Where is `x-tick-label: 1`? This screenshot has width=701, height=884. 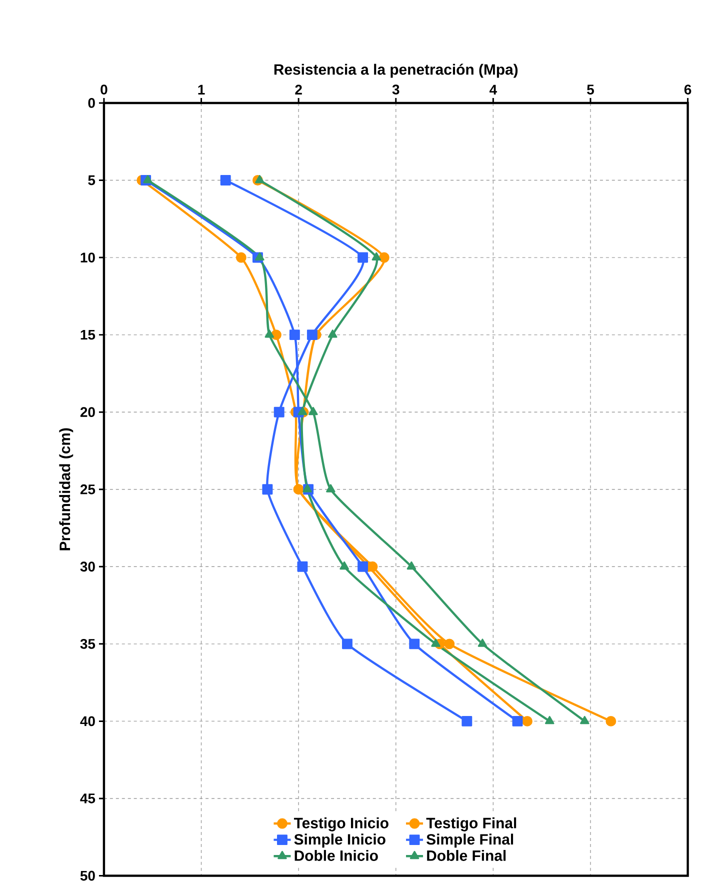
x-tick-label: 1 is located at coordinates (201, 89).